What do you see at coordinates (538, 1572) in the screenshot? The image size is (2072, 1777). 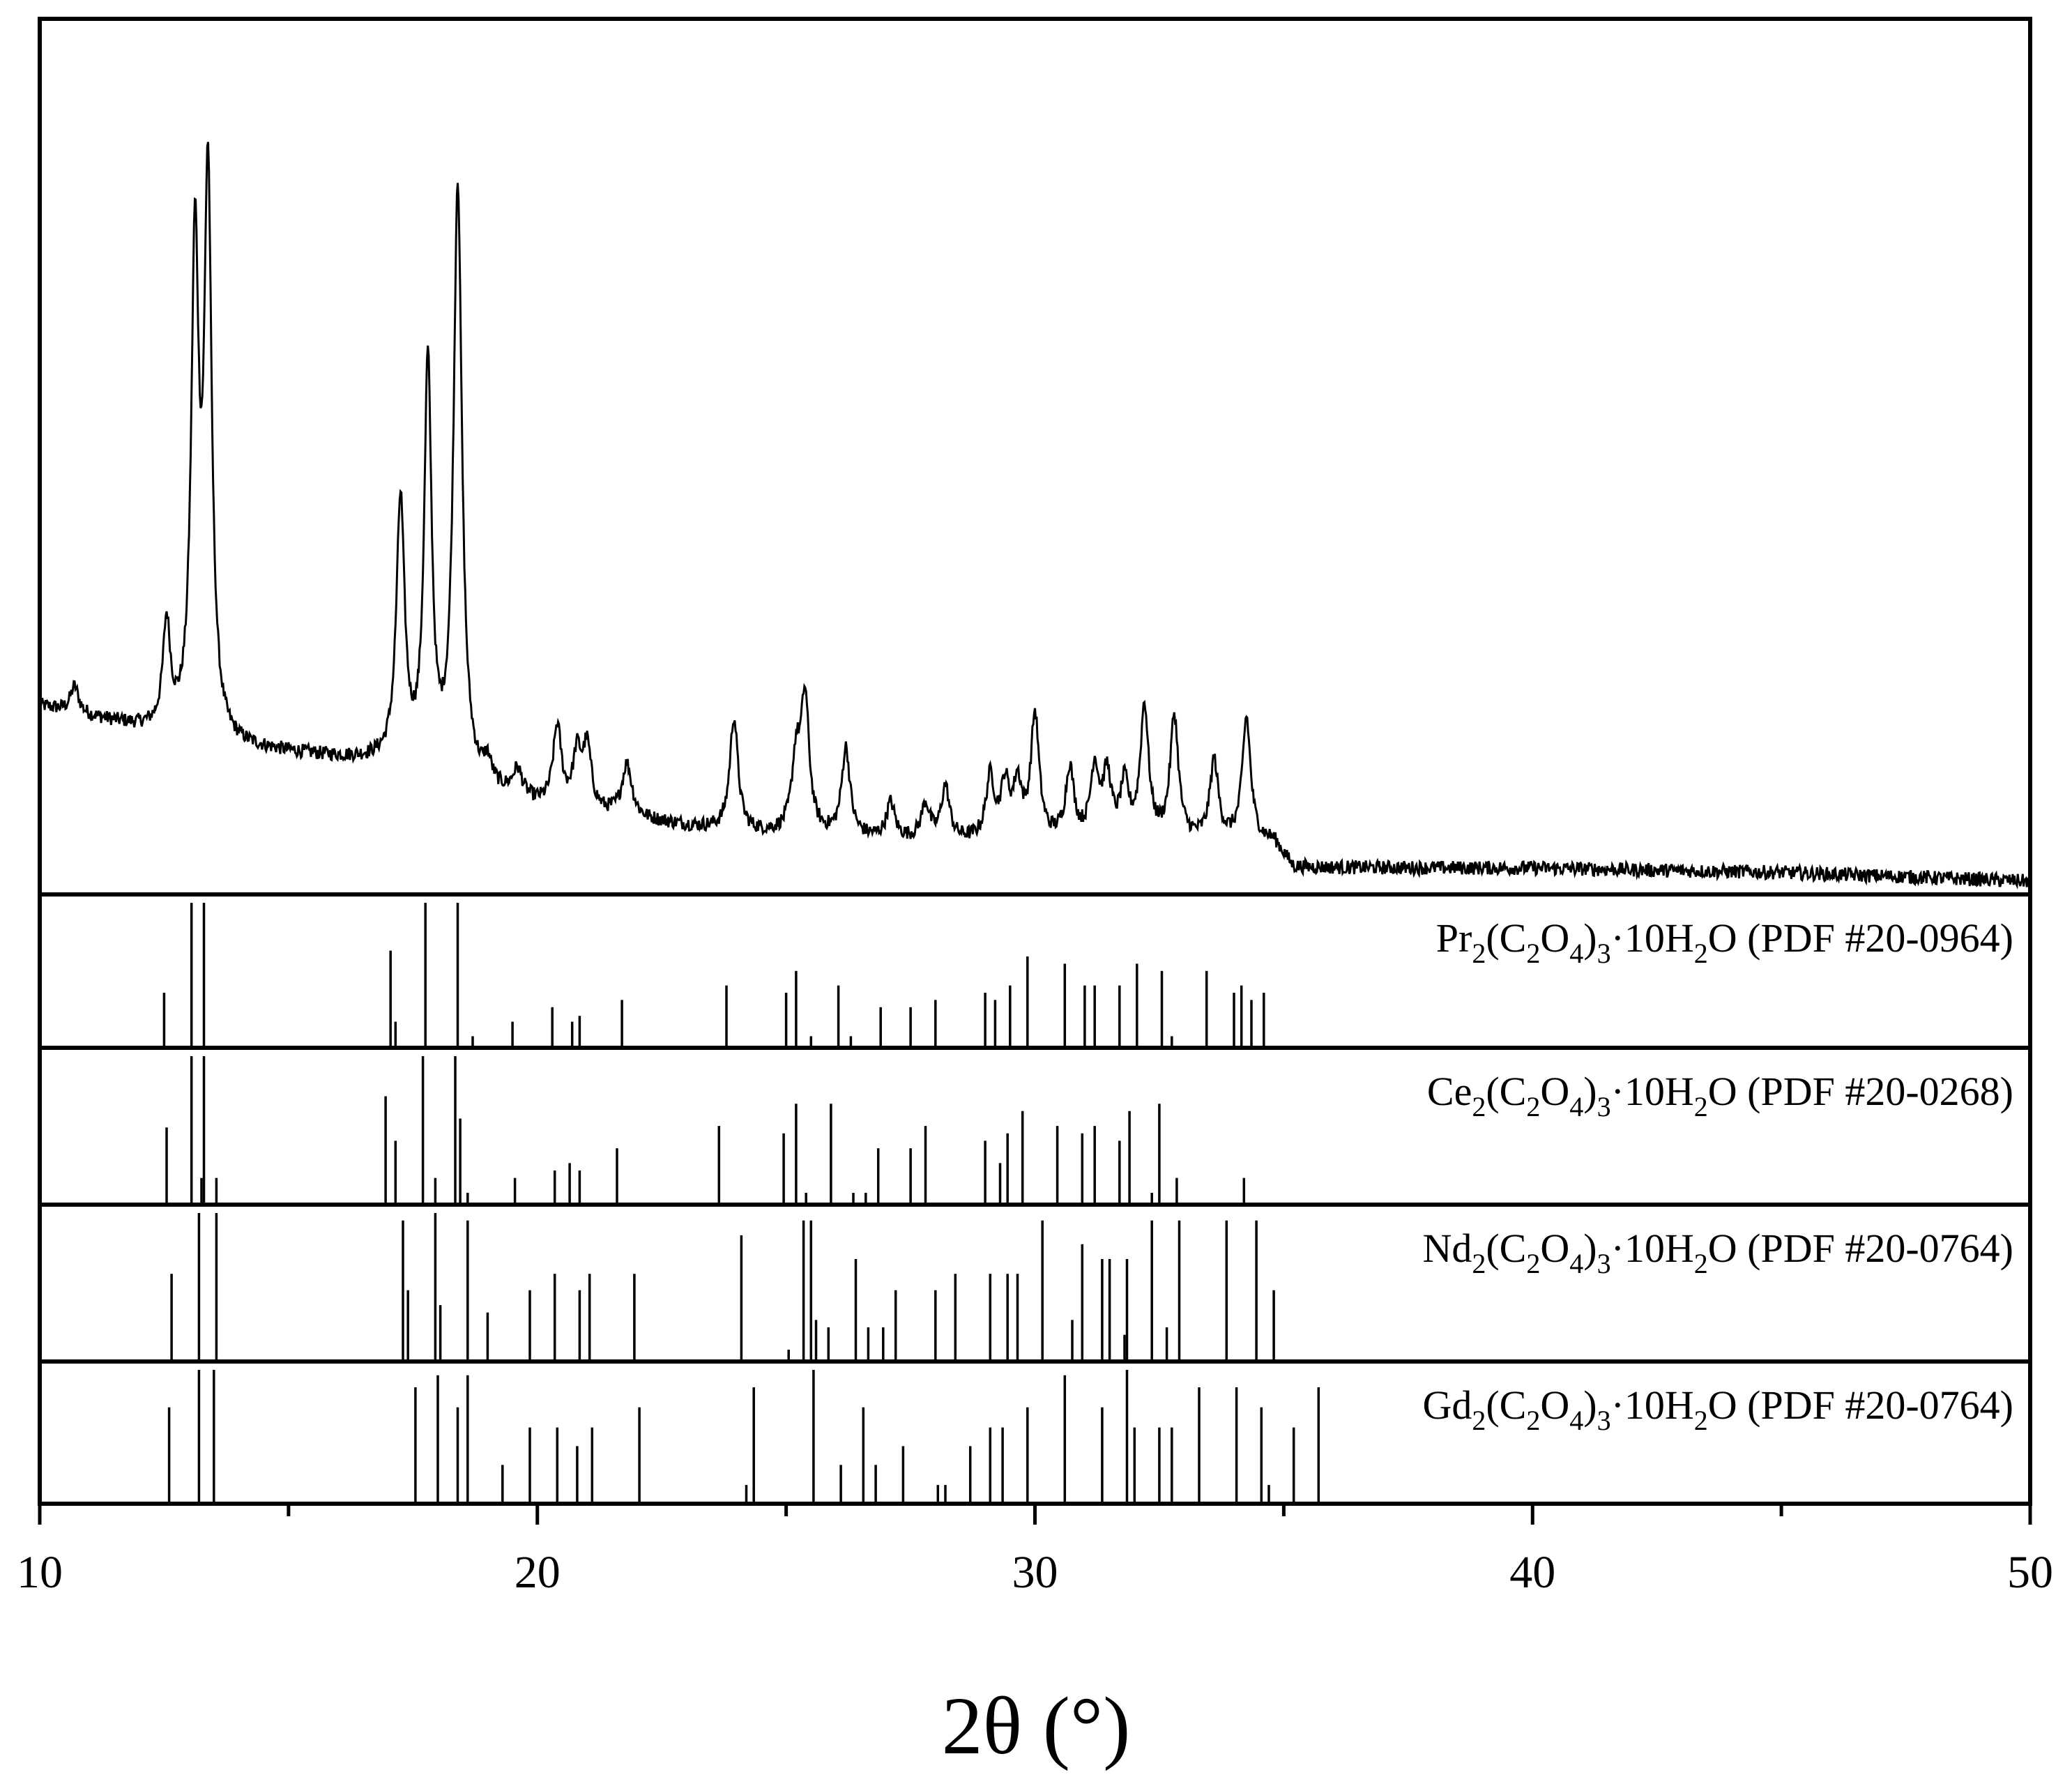 I see `x-tick-label: 20` at bounding box center [538, 1572].